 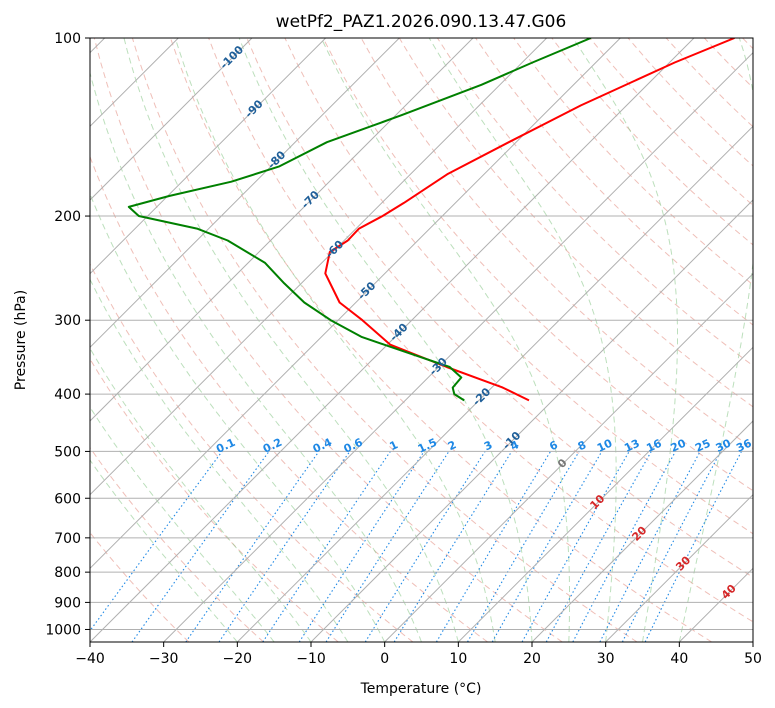 What do you see at coordinates (238, 659) in the screenshot?
I see `x-tick-label: −20` at bounding box center [238, 659].